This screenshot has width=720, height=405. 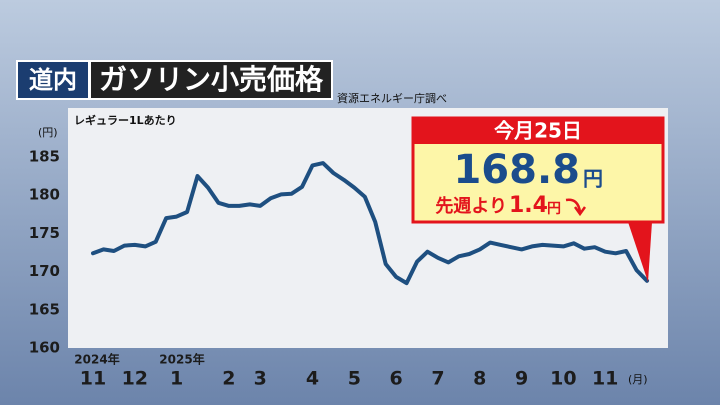 What do you see at coordinates (44, 195) in the screenshot?
I see `y-tick-label: 180` at bounding box center [44, 195].